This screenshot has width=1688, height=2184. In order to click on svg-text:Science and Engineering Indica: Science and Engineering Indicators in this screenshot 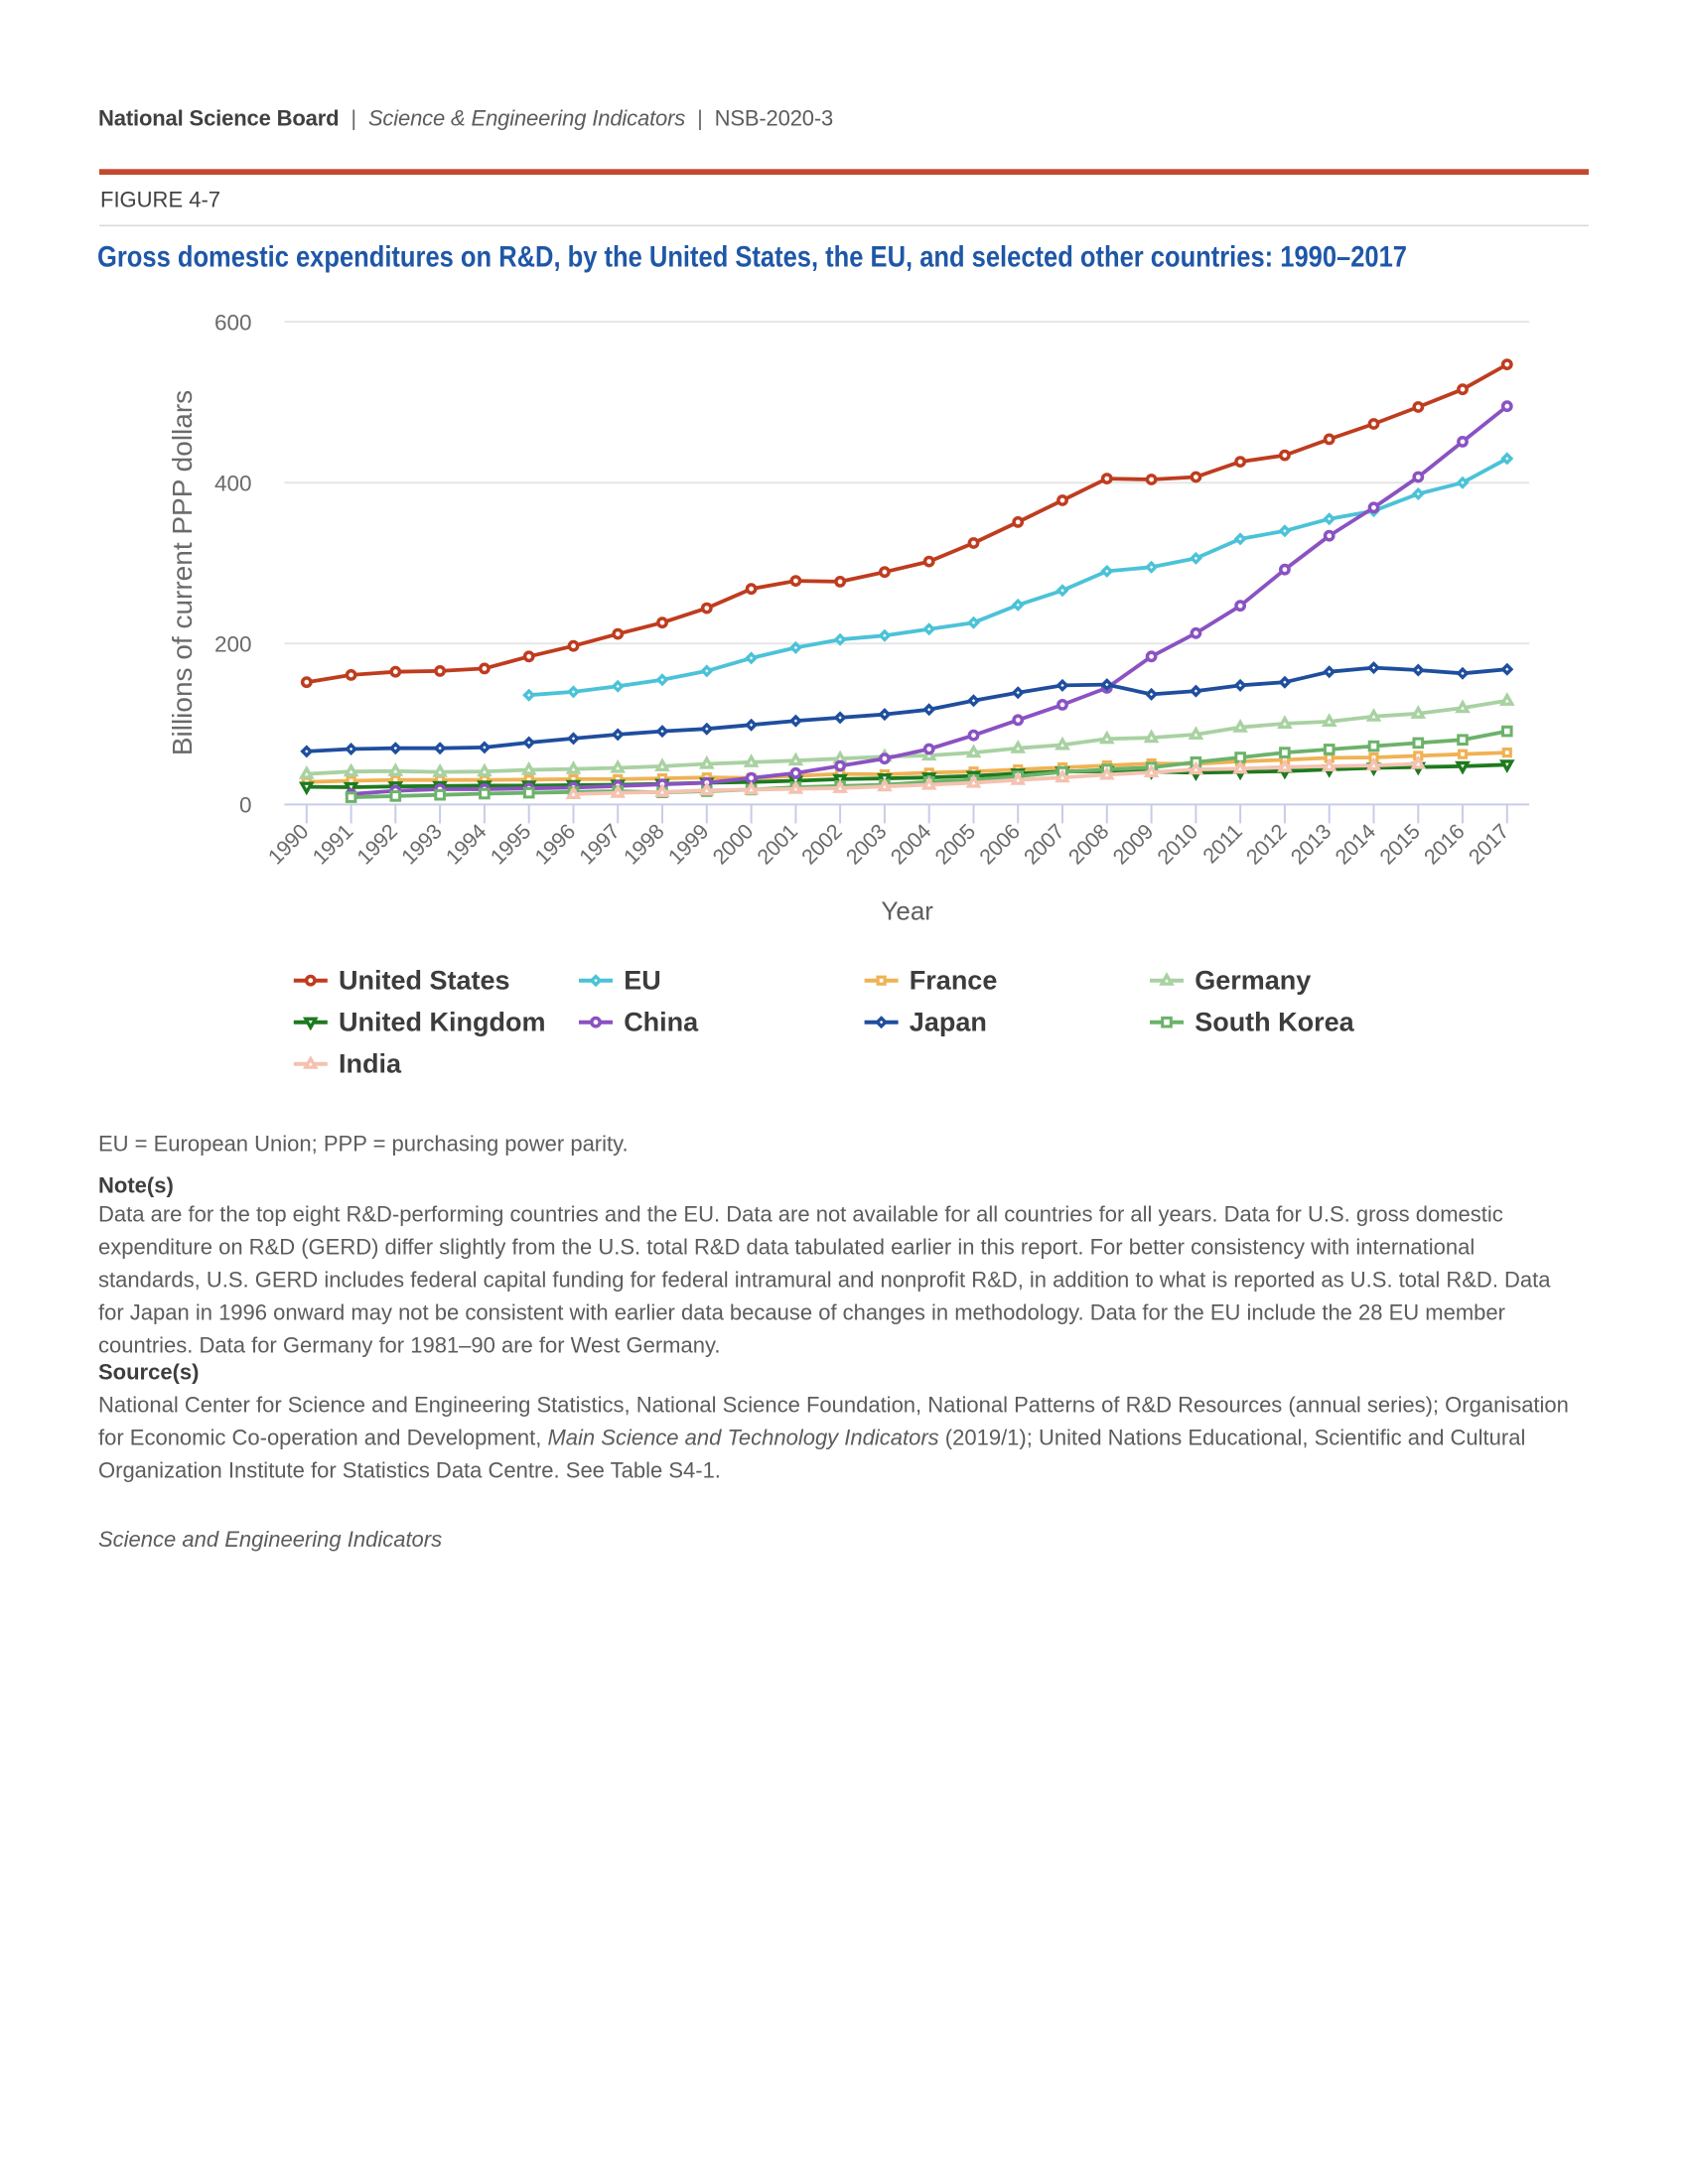, I will do `click(270, 1539)`.